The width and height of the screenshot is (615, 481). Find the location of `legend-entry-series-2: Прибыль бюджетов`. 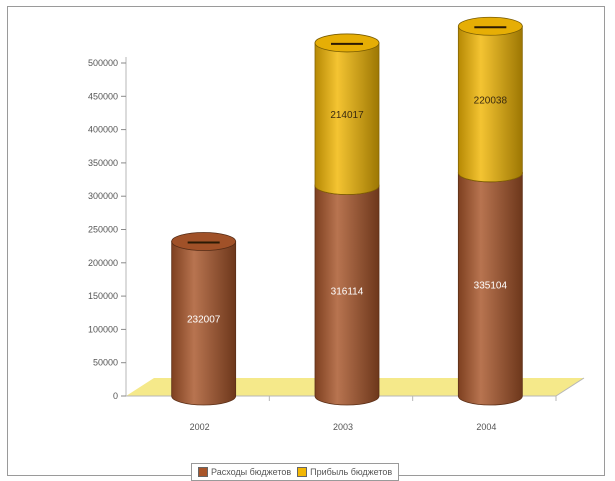

legend-entry-series-2: Прибыль бюджетов is located at coordinates (344, 472).